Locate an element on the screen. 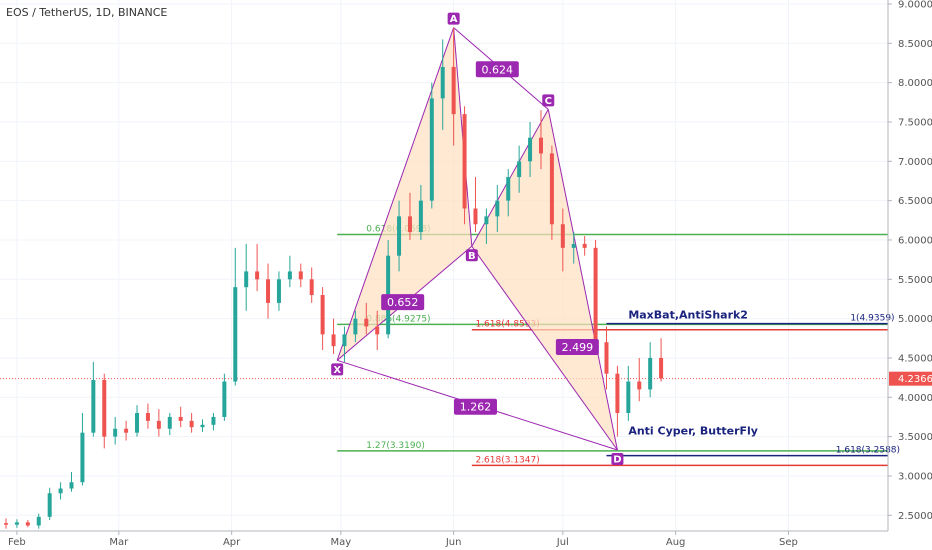 The image size is (932, 550). pattern-diagonal is located at coordinates (544, 348).